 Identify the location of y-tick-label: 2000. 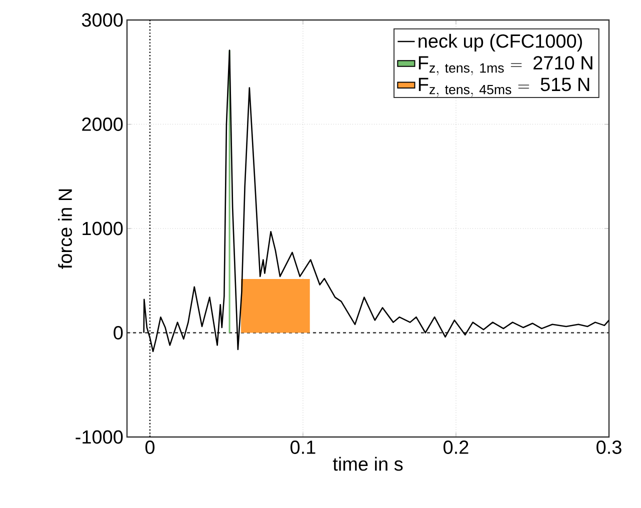
(102, 124).